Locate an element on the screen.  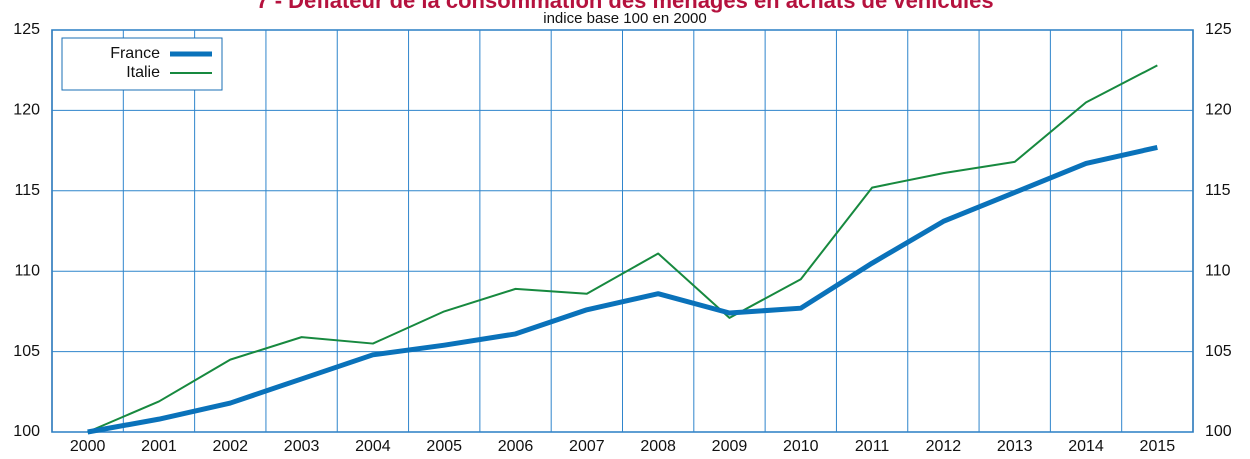
y-tick-label: 115 is located at coordinates (27, 190).